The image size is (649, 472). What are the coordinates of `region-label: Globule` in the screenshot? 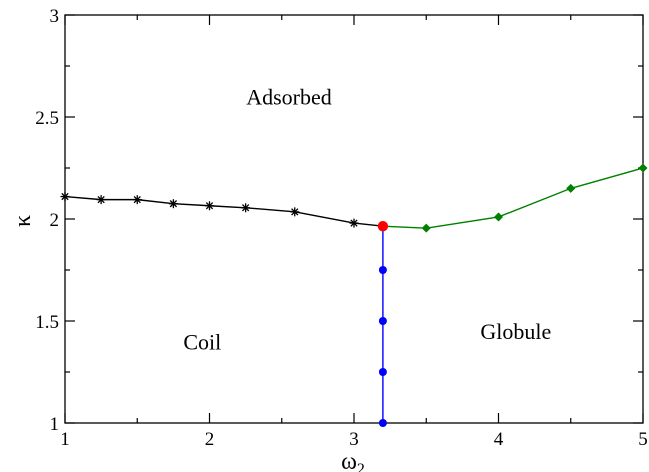 It's located at (515, 331).